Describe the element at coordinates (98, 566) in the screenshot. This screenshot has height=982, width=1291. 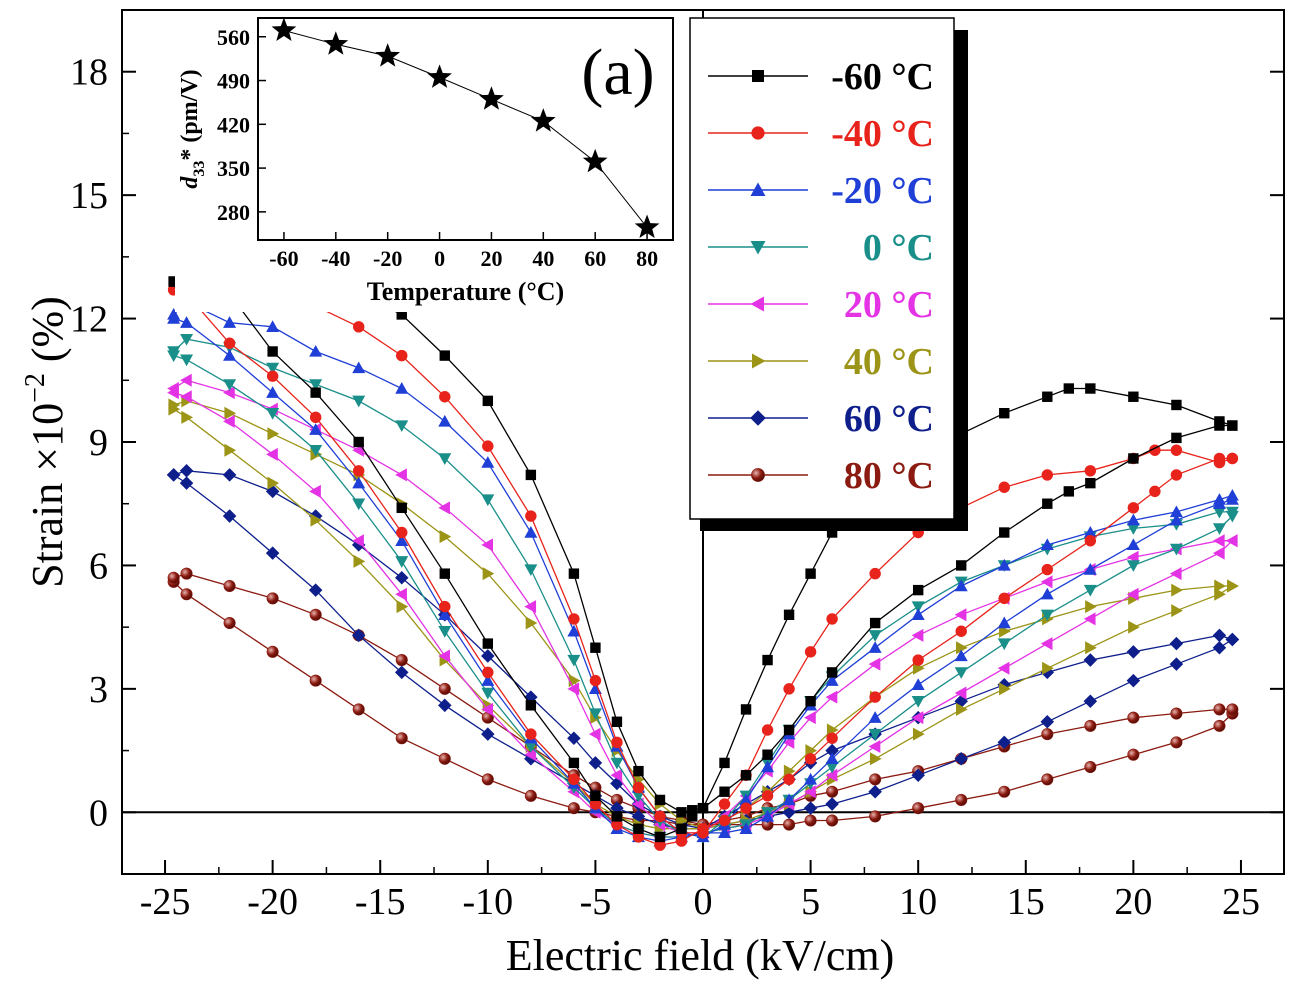
I see `y-tick-label: 6` at that location.